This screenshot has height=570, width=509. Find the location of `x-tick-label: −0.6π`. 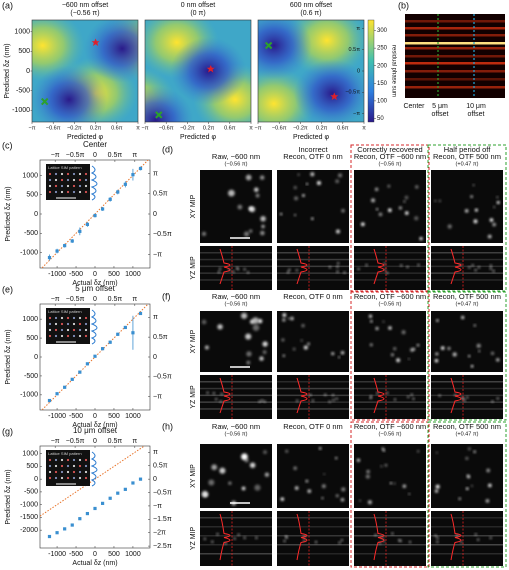

x-tick-label: −0.6π is located at coordinates (53, 128).